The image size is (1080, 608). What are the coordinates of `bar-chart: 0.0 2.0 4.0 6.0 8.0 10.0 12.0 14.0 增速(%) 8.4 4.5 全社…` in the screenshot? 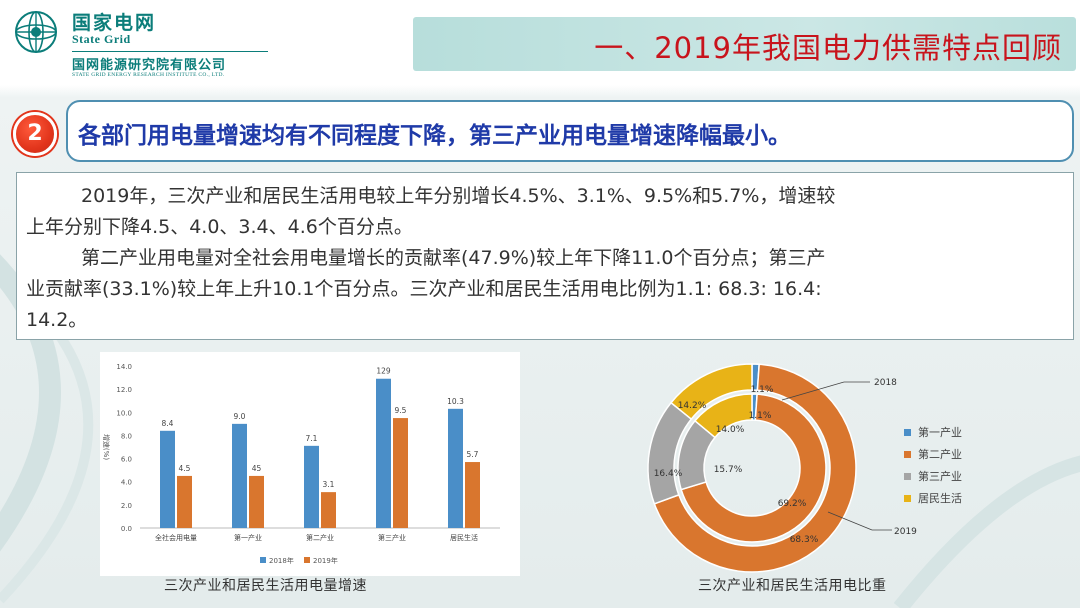 It's located at (310, 464).